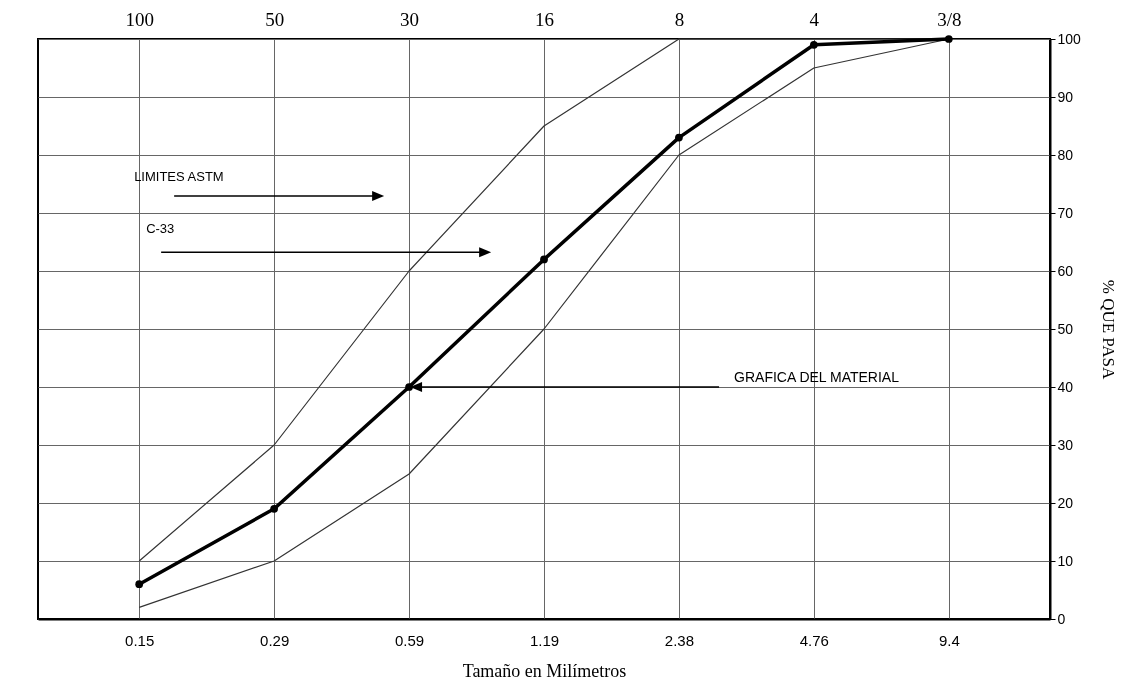  I want to click on text: 100, so click(139, 19).